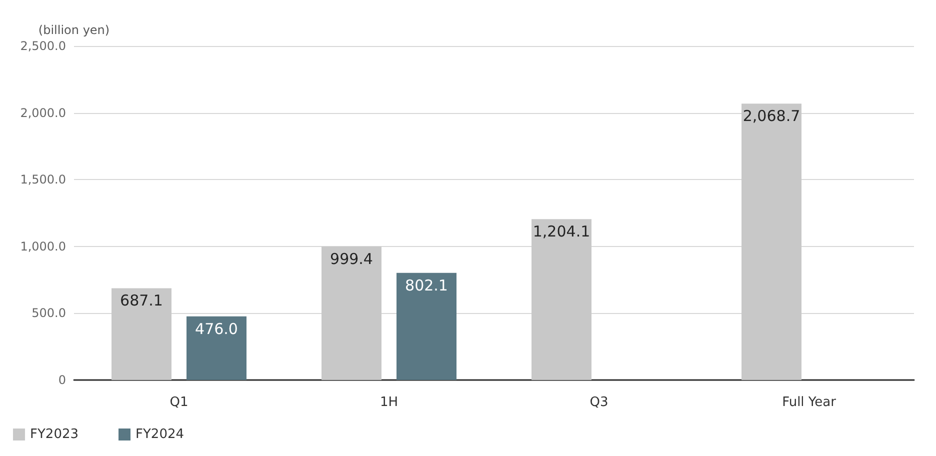  I want to click on y-tick-label: 1,500.0, so click(43, 179).